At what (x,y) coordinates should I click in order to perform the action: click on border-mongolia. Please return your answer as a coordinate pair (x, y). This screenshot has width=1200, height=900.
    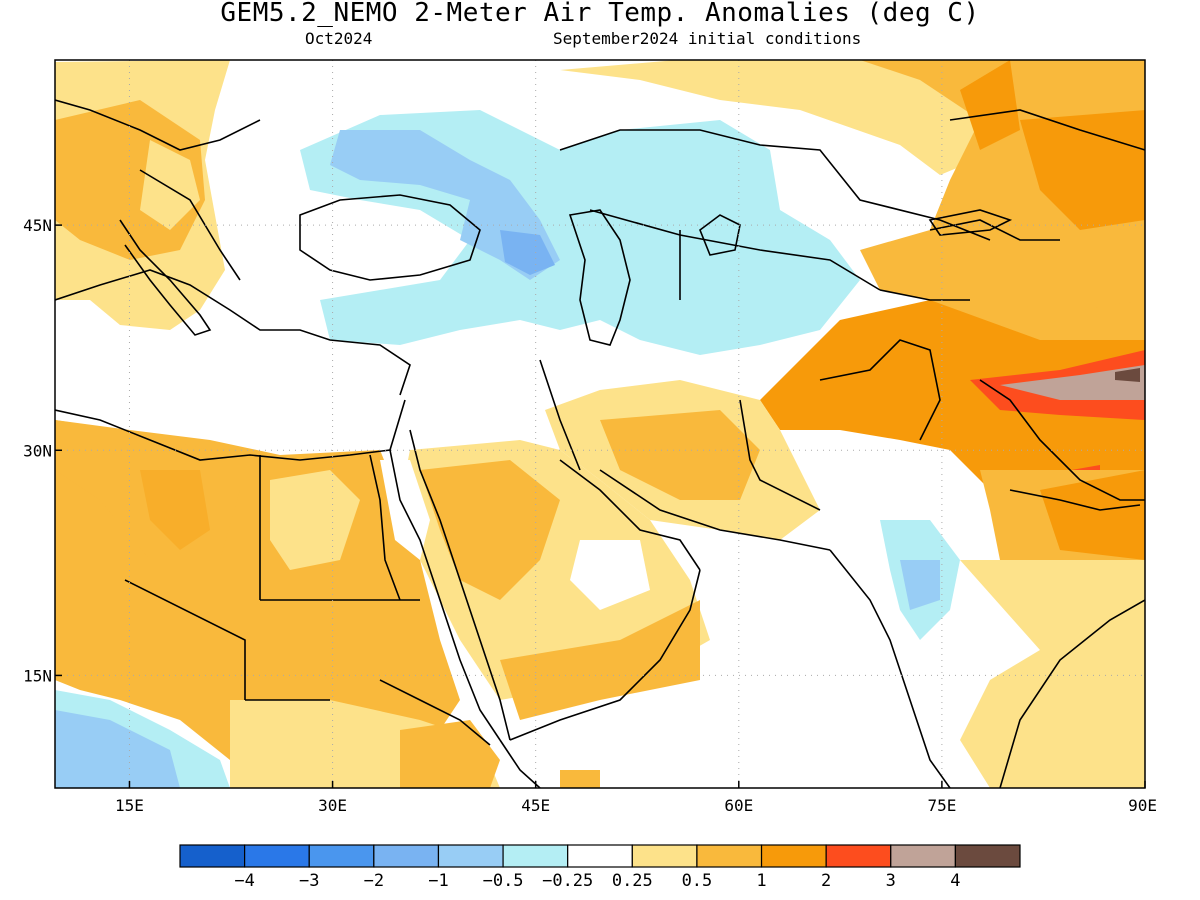
    Looking at the image, I should click on (1047, 130).